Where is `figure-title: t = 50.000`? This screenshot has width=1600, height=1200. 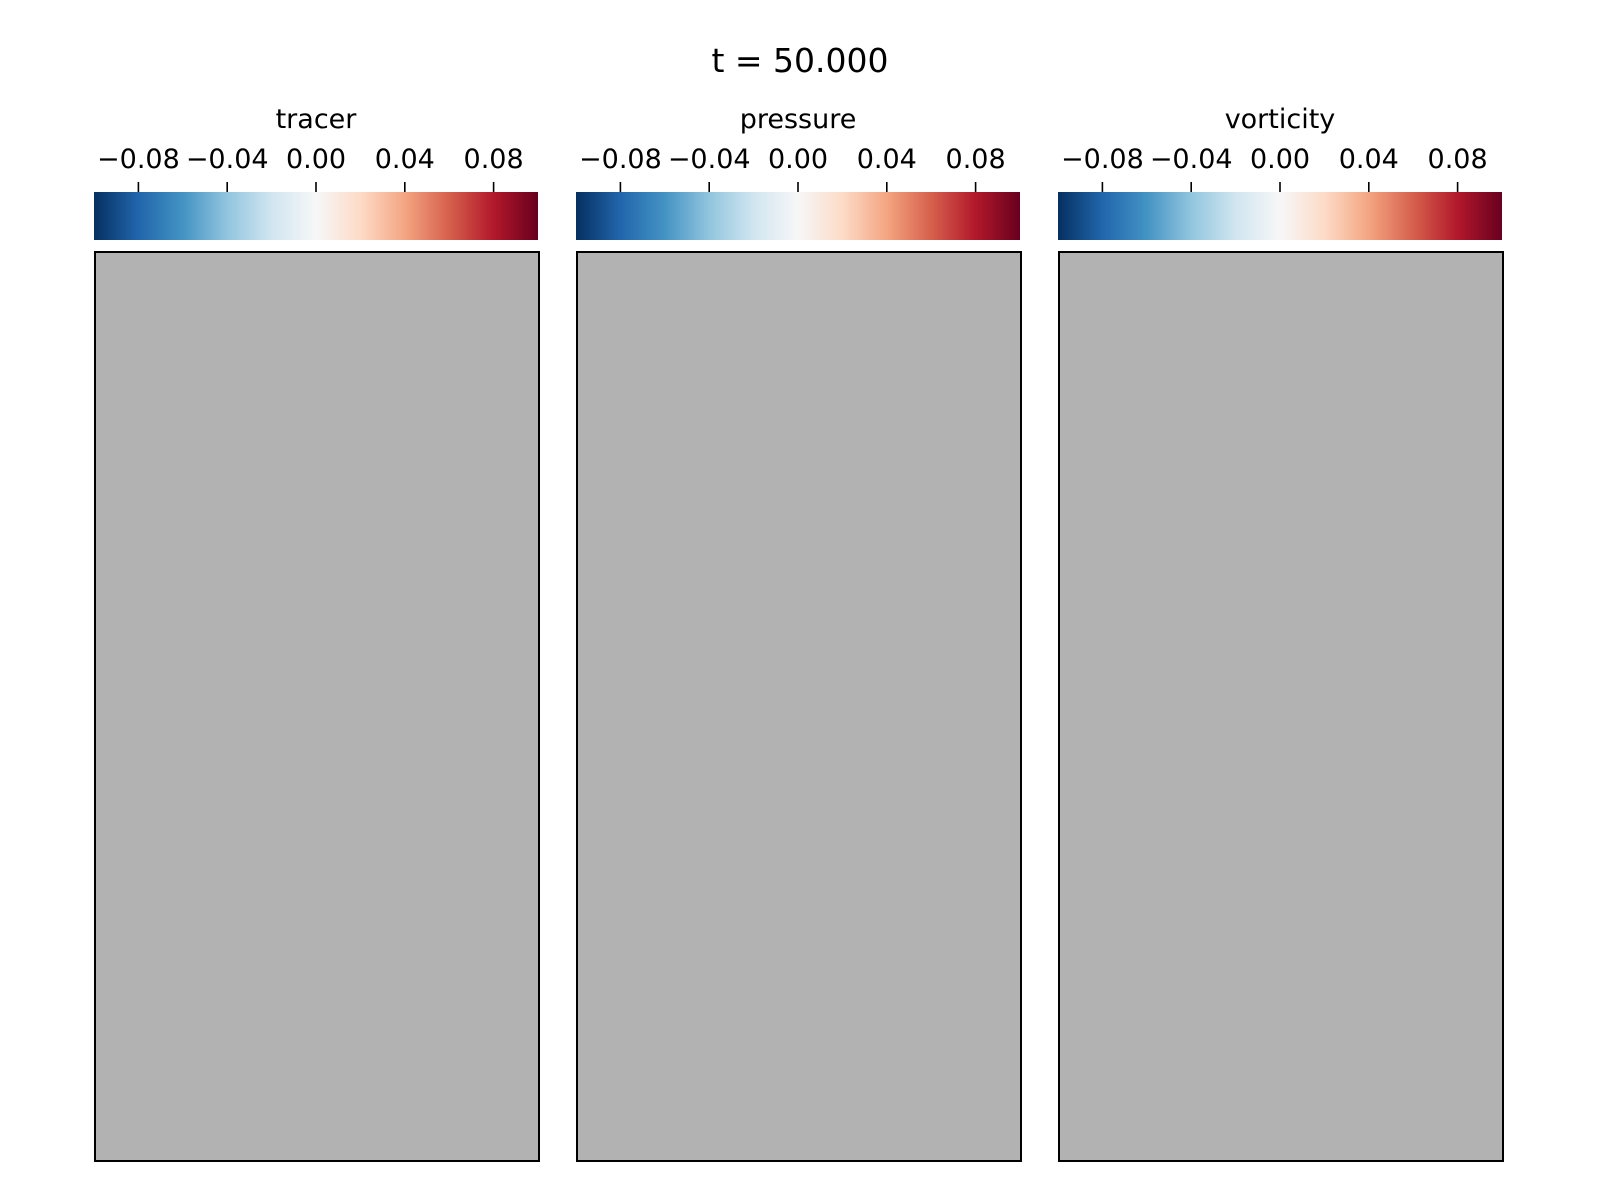
figure-title: t = 50.000 is located at coordinates (800, 60).